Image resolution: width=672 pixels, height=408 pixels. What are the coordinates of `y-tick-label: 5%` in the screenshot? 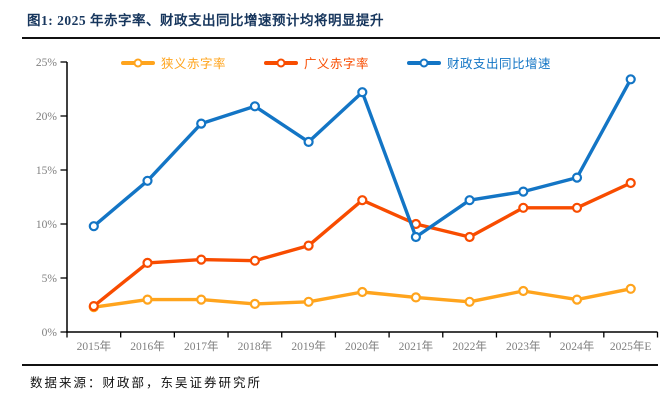 It's located at (50, 279).